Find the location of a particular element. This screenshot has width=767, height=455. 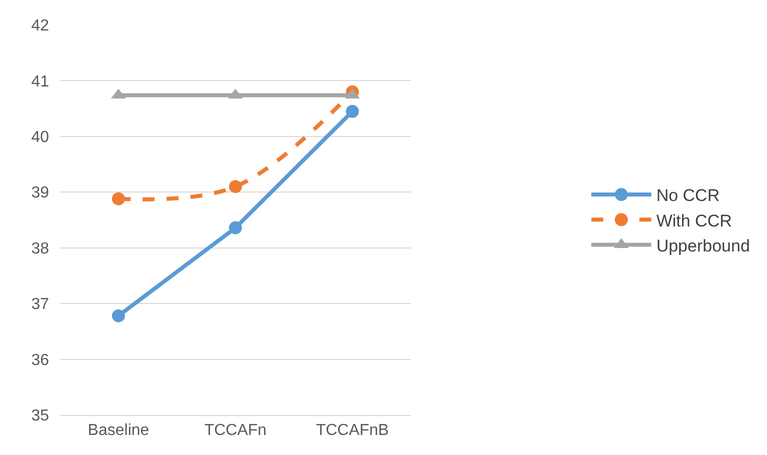

legend-label: No CCR is located at coordinates (688, 196).